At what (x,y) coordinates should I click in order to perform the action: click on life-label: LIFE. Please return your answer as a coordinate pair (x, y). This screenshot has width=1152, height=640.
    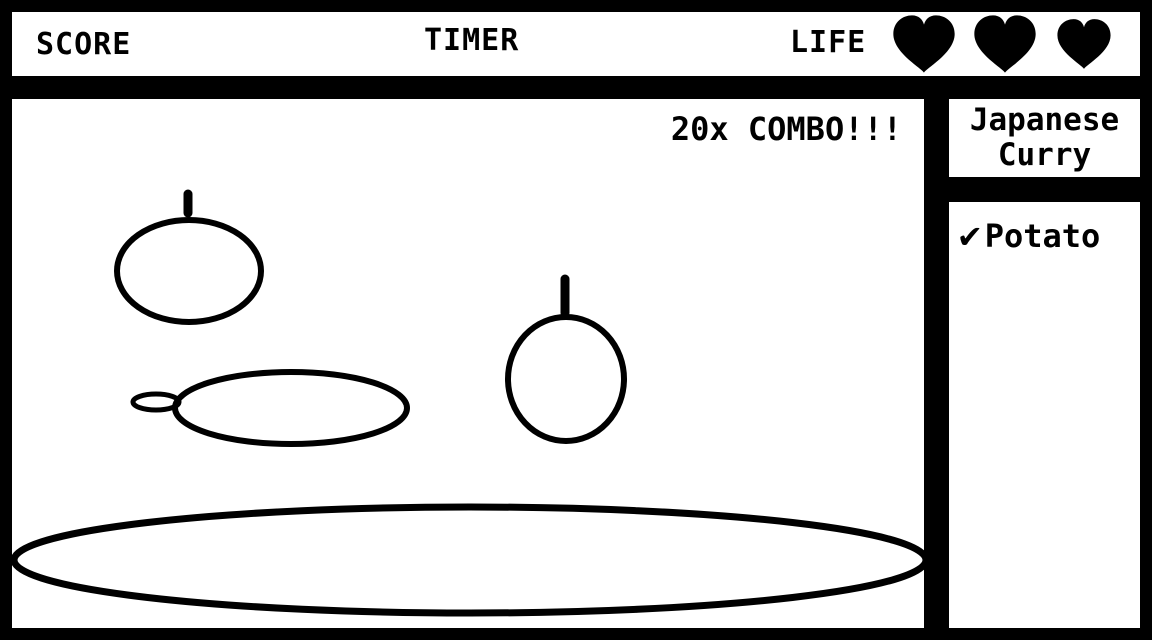
    Looking at the image, I should click on (828, 42).